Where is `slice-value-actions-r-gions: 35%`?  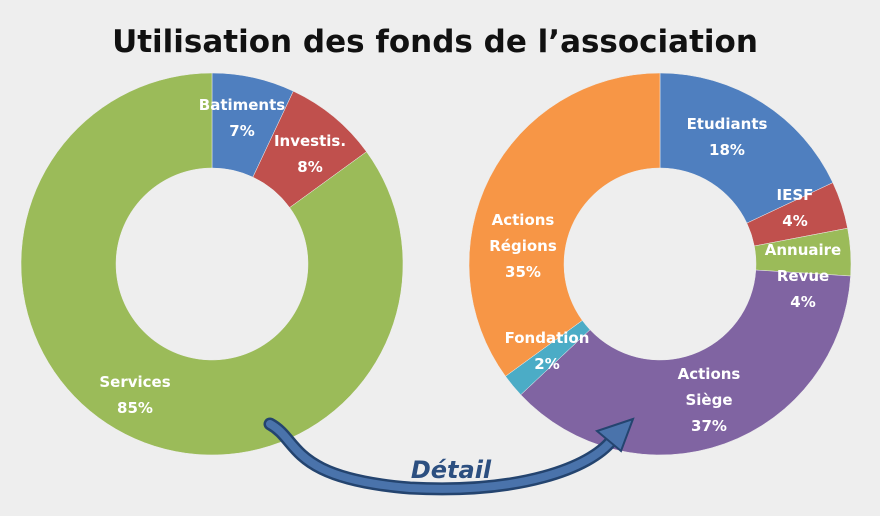
slice-value-actions-r-gions: 35% is located at coordinates (523, 272).